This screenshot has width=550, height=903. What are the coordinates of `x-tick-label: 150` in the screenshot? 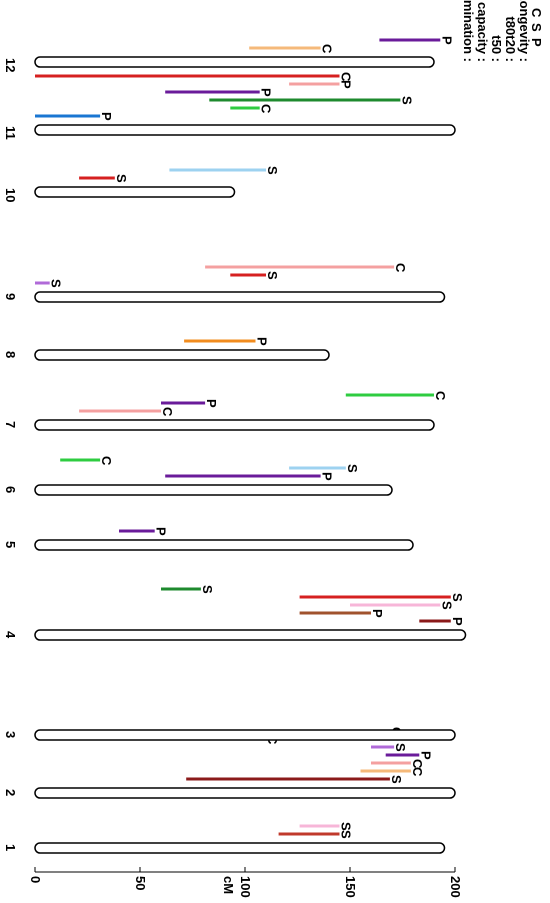 It's located at (350, 887).